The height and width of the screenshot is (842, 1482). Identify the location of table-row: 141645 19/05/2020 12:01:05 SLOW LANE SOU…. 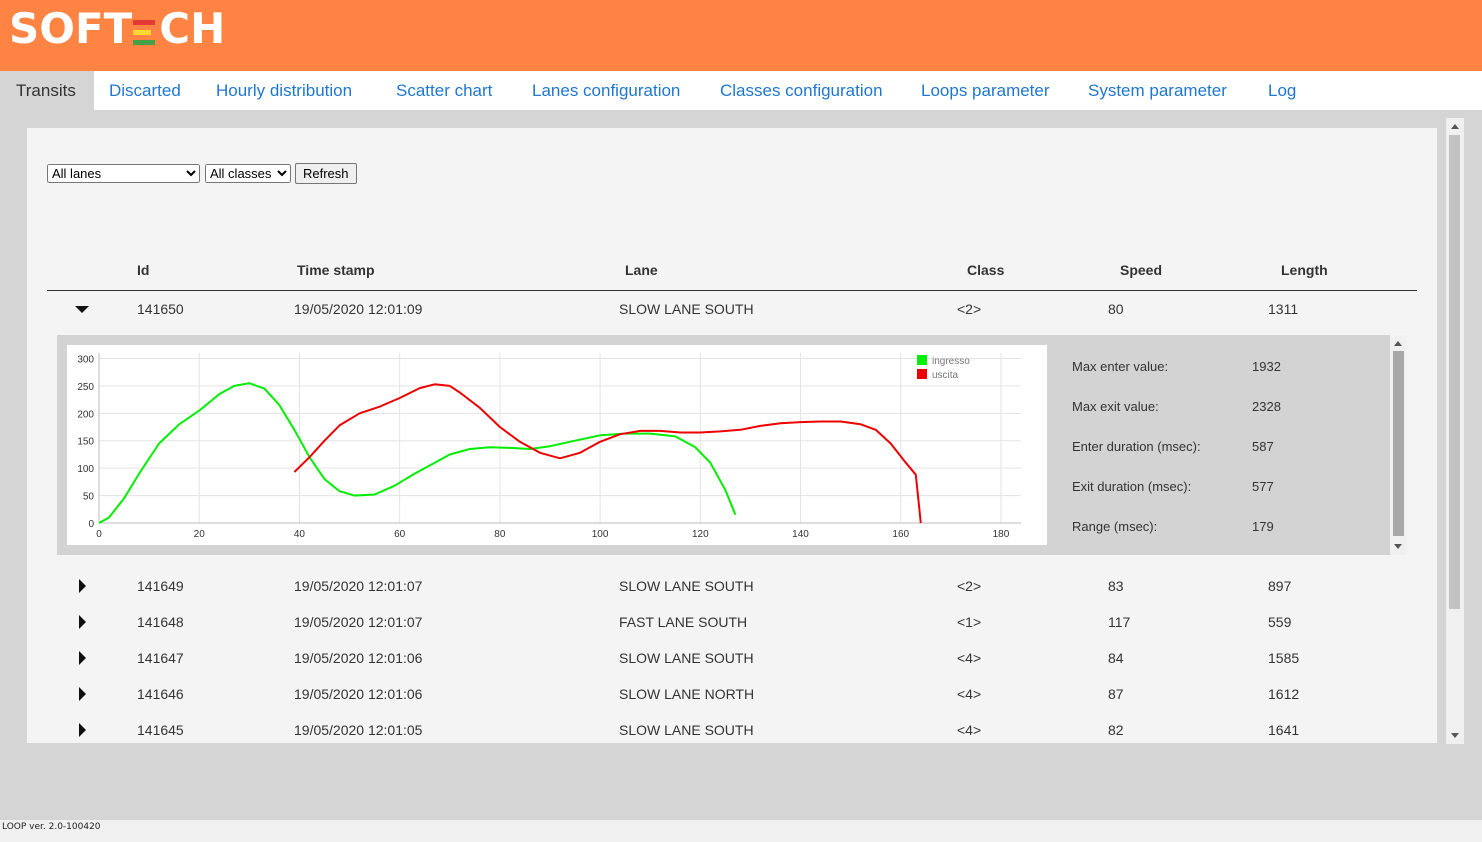
(732, 727).